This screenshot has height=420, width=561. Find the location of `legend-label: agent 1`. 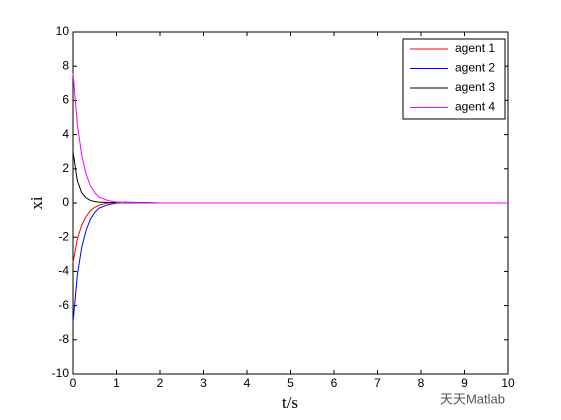

legend-label: agent 1 is located at coordinates (475, 48).